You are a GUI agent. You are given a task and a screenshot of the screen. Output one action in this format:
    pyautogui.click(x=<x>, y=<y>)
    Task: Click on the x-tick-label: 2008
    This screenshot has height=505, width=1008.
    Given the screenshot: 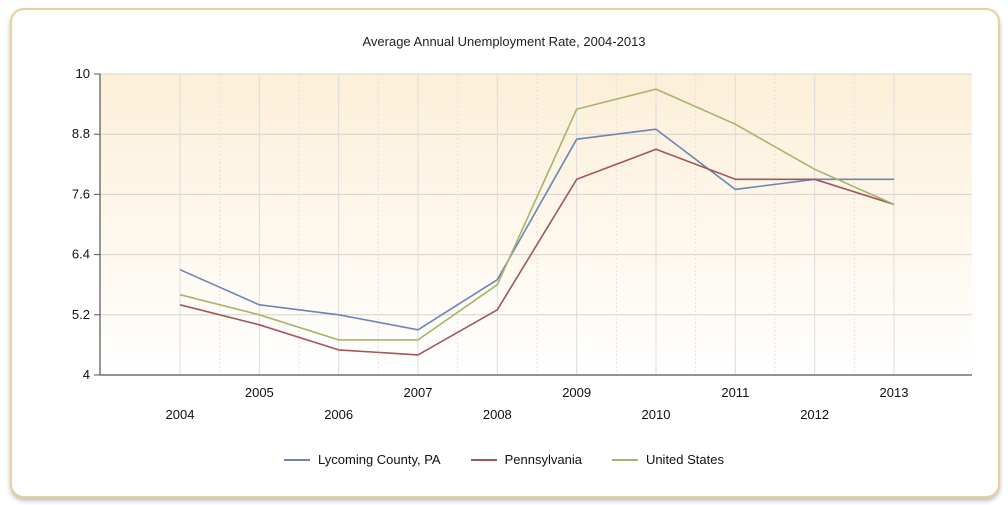 What is the action you would take?
    pyautogui.click(x=497, y=414)
    